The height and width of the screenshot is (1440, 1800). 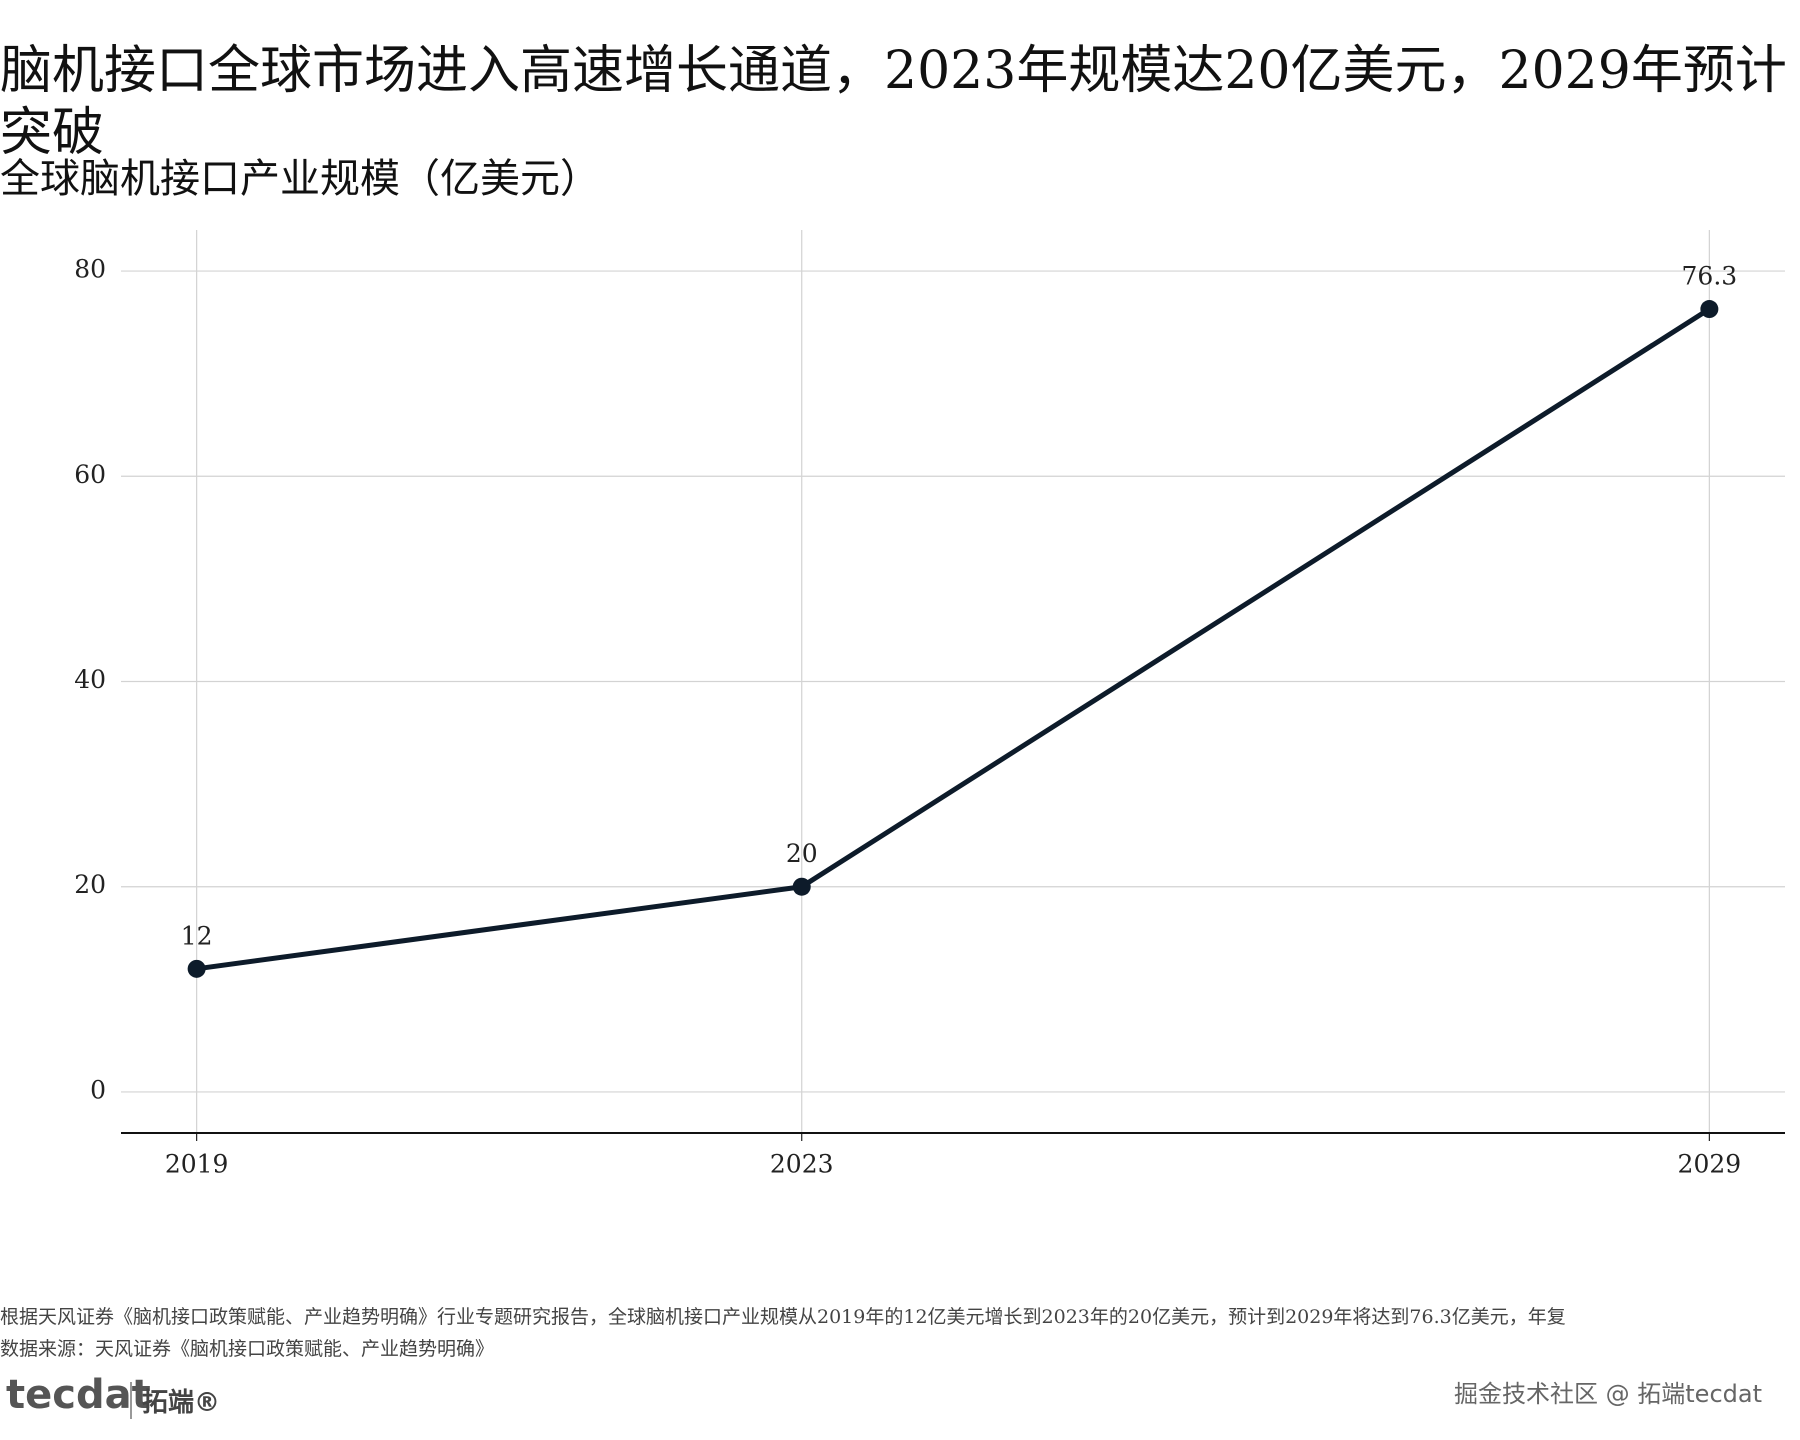 I want to click on chart-title: 脑机接口全球市场进入高速增长通道，2023年规模达20亿美元，2029年预计突破, so click(x=893, y=102).